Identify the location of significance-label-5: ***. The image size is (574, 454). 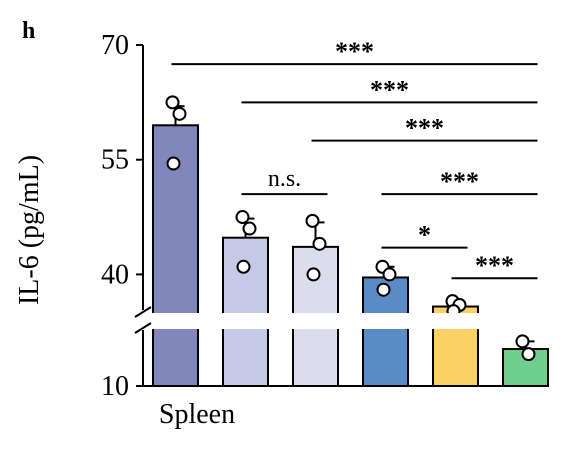
(459, 181).